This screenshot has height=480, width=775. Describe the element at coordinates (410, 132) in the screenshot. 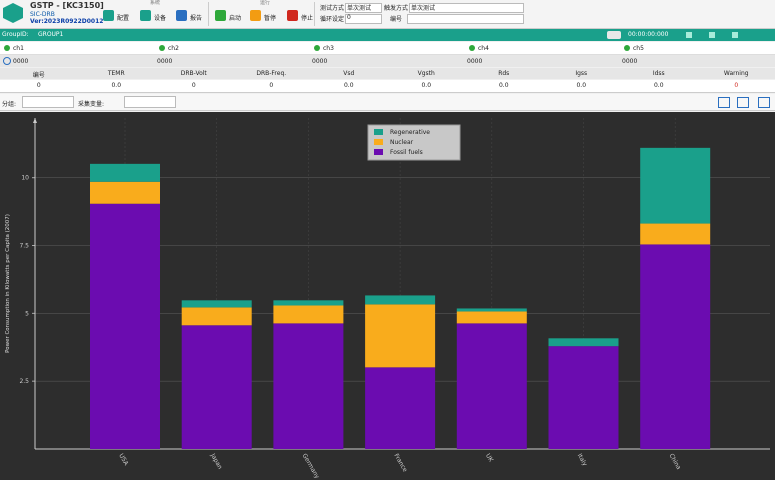

I see `legend-label: Regenerative` at that location.